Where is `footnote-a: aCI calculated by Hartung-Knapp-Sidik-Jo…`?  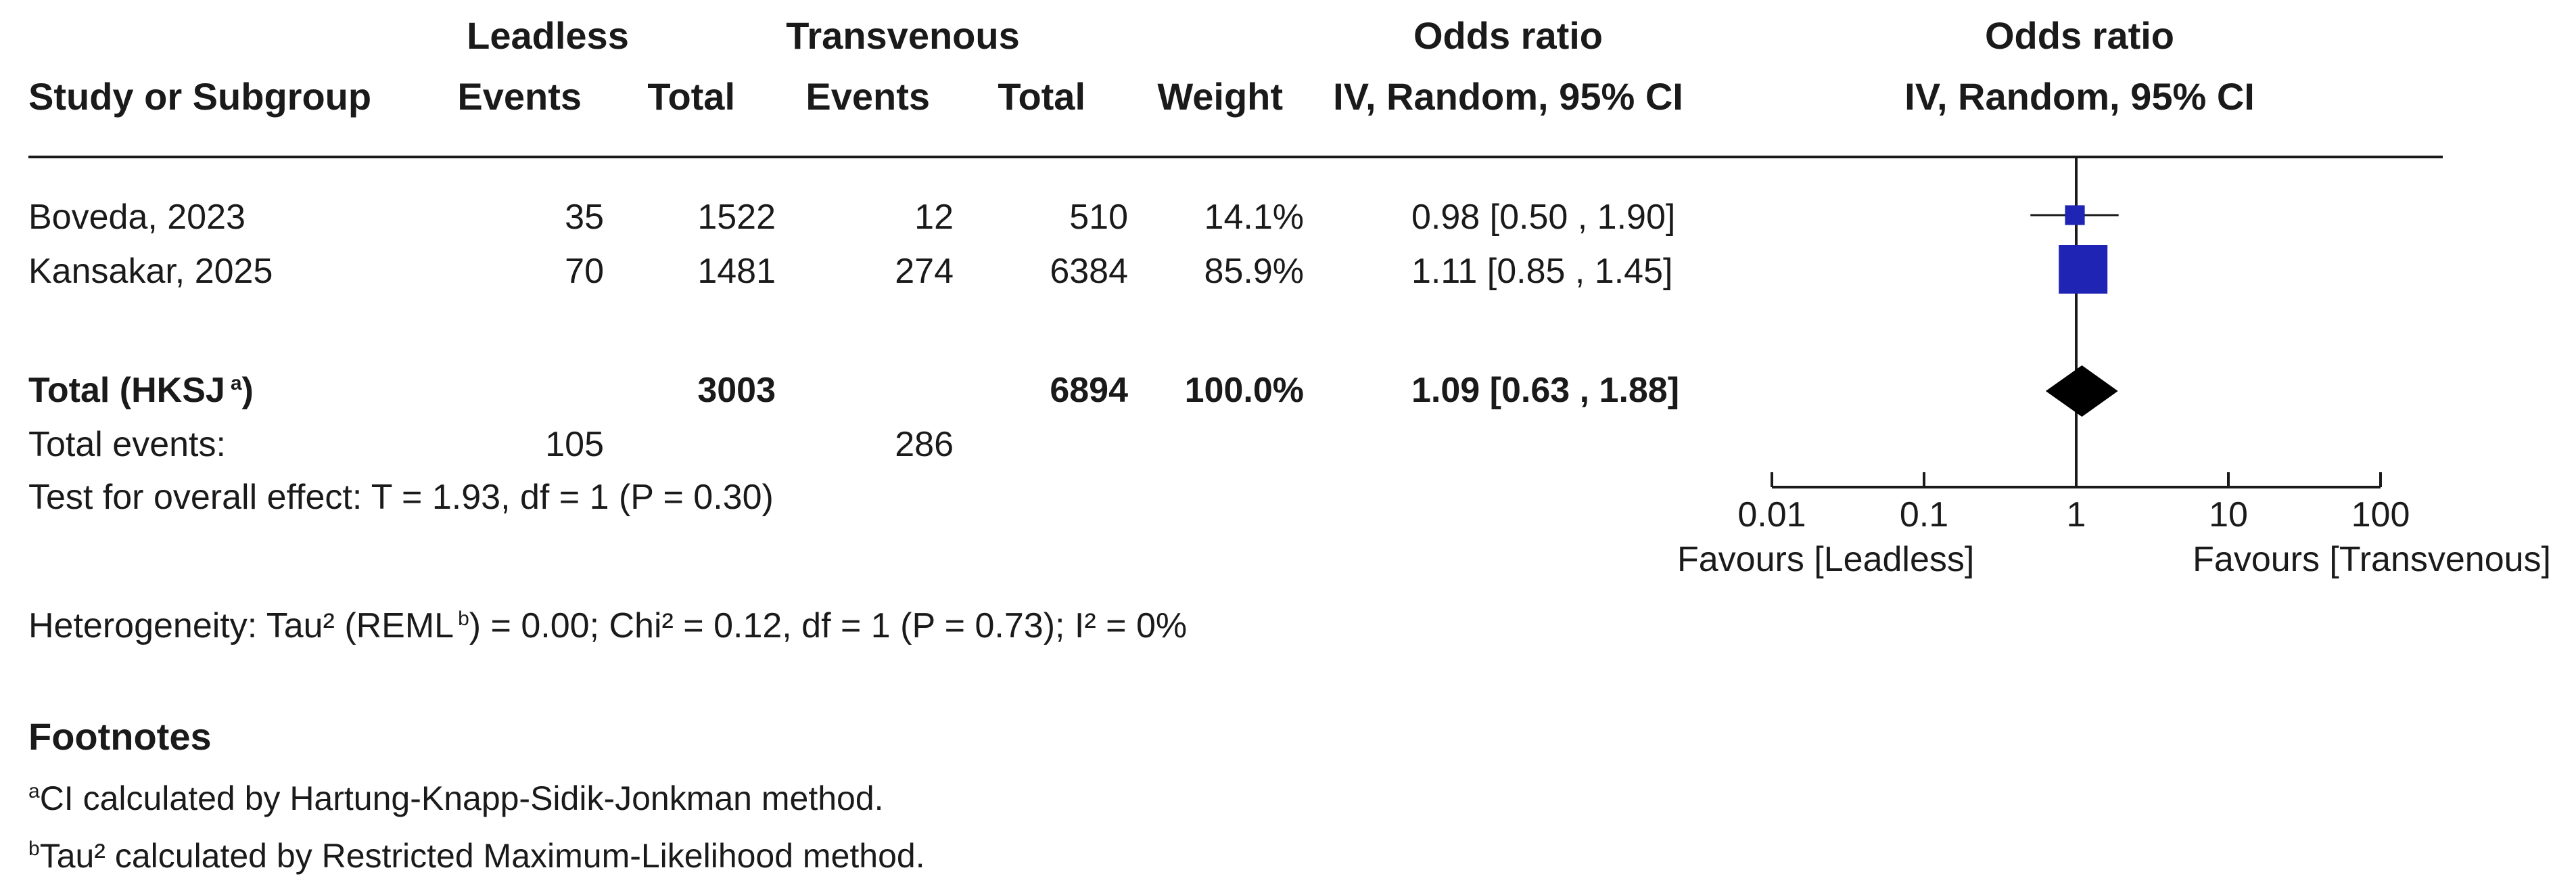
footnote-a: aCI calculated by Hartung-Knapp-Sidik-Jo… is located at coordinates (456, 798).